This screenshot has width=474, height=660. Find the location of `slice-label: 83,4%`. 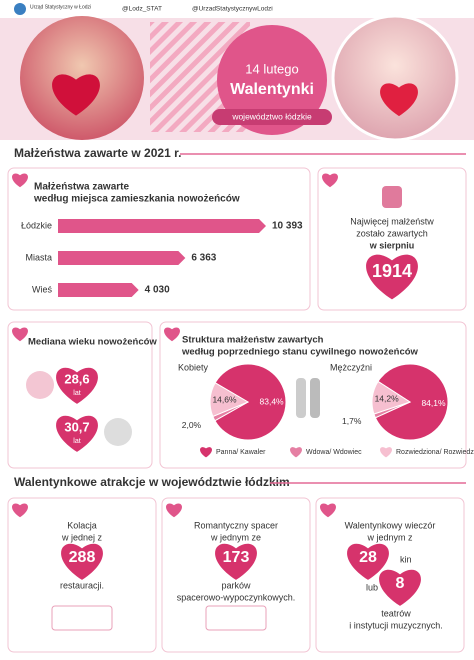

slice-label: 83,4% is located at coordinates (272, 401).